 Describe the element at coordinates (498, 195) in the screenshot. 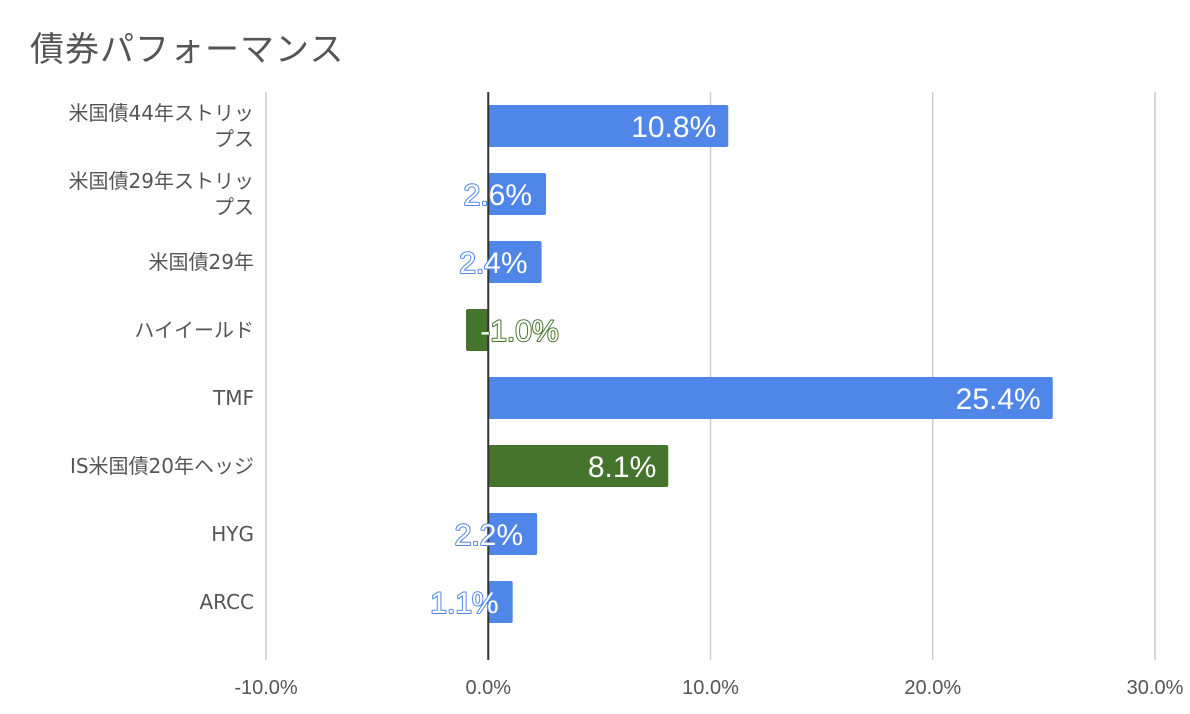

I see `data-label: 2.6%` at that location.